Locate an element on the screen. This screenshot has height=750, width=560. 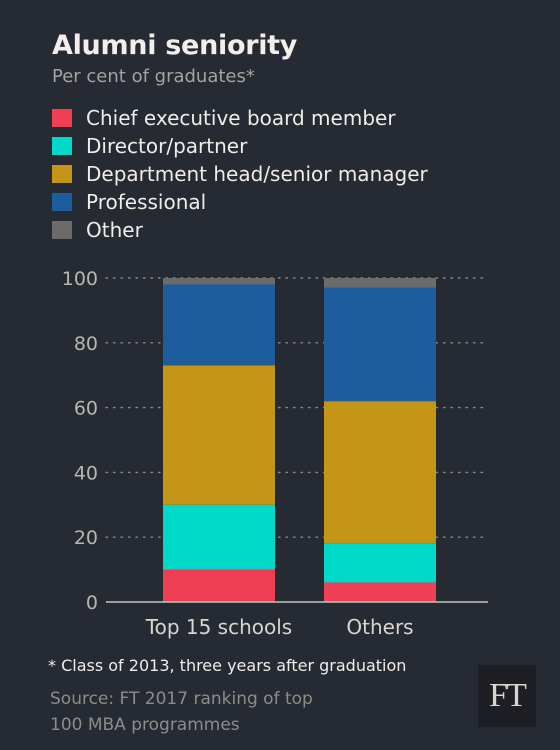
source-line-1: Source: FT 2017 ranking of top is located at coordinates (181, 699).